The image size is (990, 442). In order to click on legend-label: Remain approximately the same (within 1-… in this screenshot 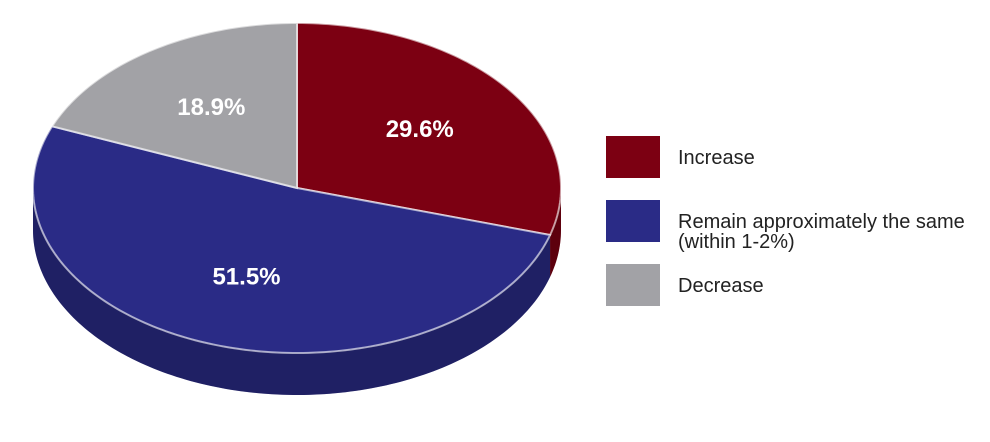, I will do `click(821, 232)`.